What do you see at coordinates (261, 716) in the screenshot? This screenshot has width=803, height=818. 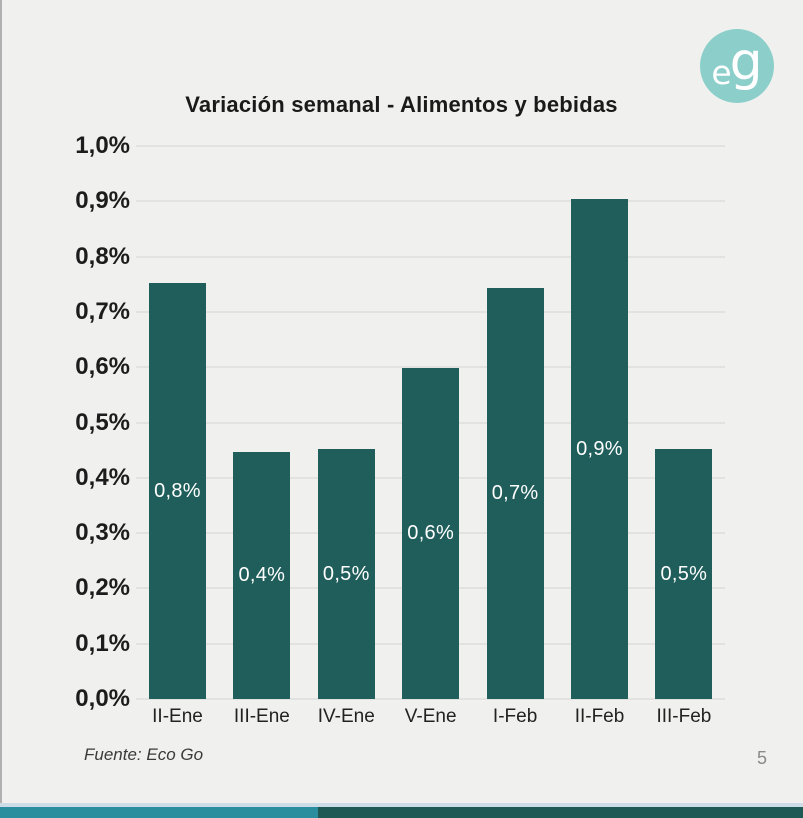 I see `x-axis-label: III-Ene` at bounding box center [261, 716].